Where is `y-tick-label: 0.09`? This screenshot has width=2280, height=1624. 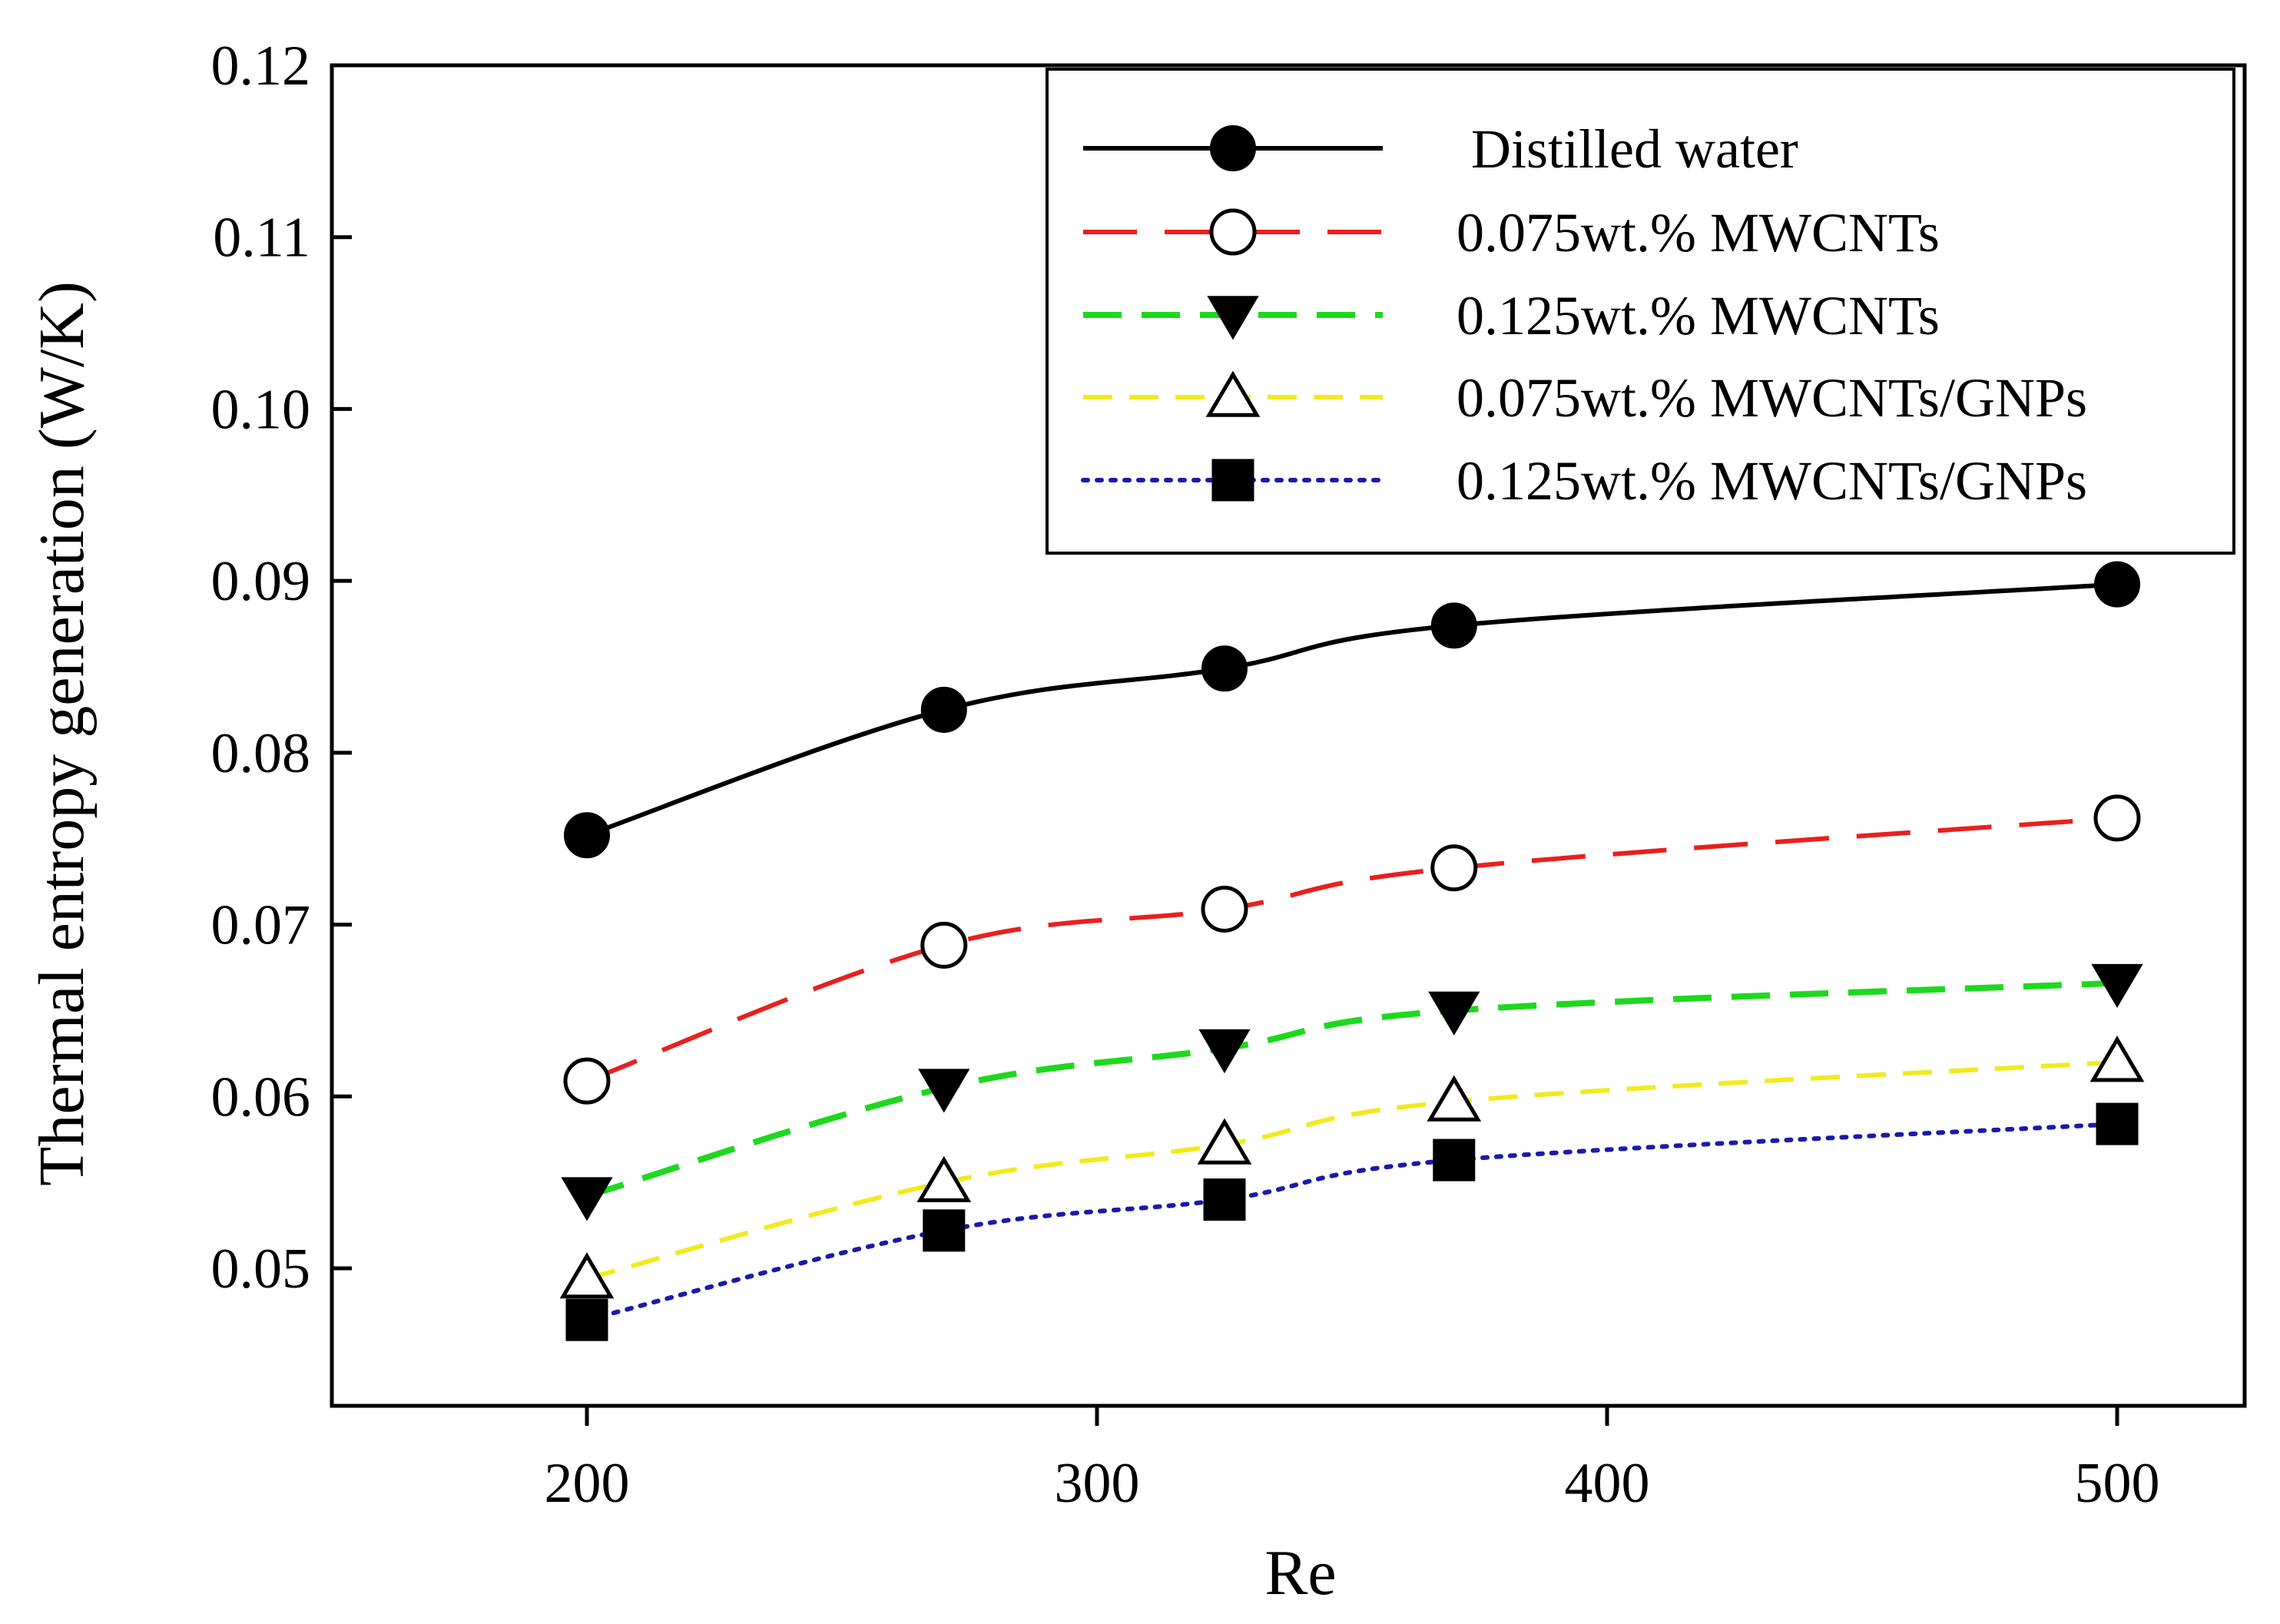
y-tick-label: 0.09 is located at coordinates (261, 581).